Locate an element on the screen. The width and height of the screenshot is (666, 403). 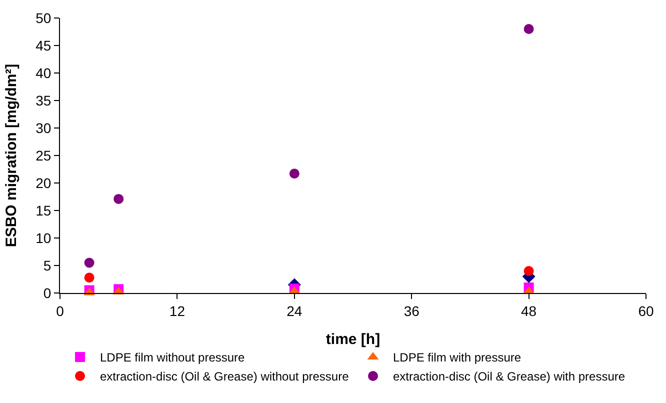
y-tick-label: 45 is located at coordinates (44, 45).